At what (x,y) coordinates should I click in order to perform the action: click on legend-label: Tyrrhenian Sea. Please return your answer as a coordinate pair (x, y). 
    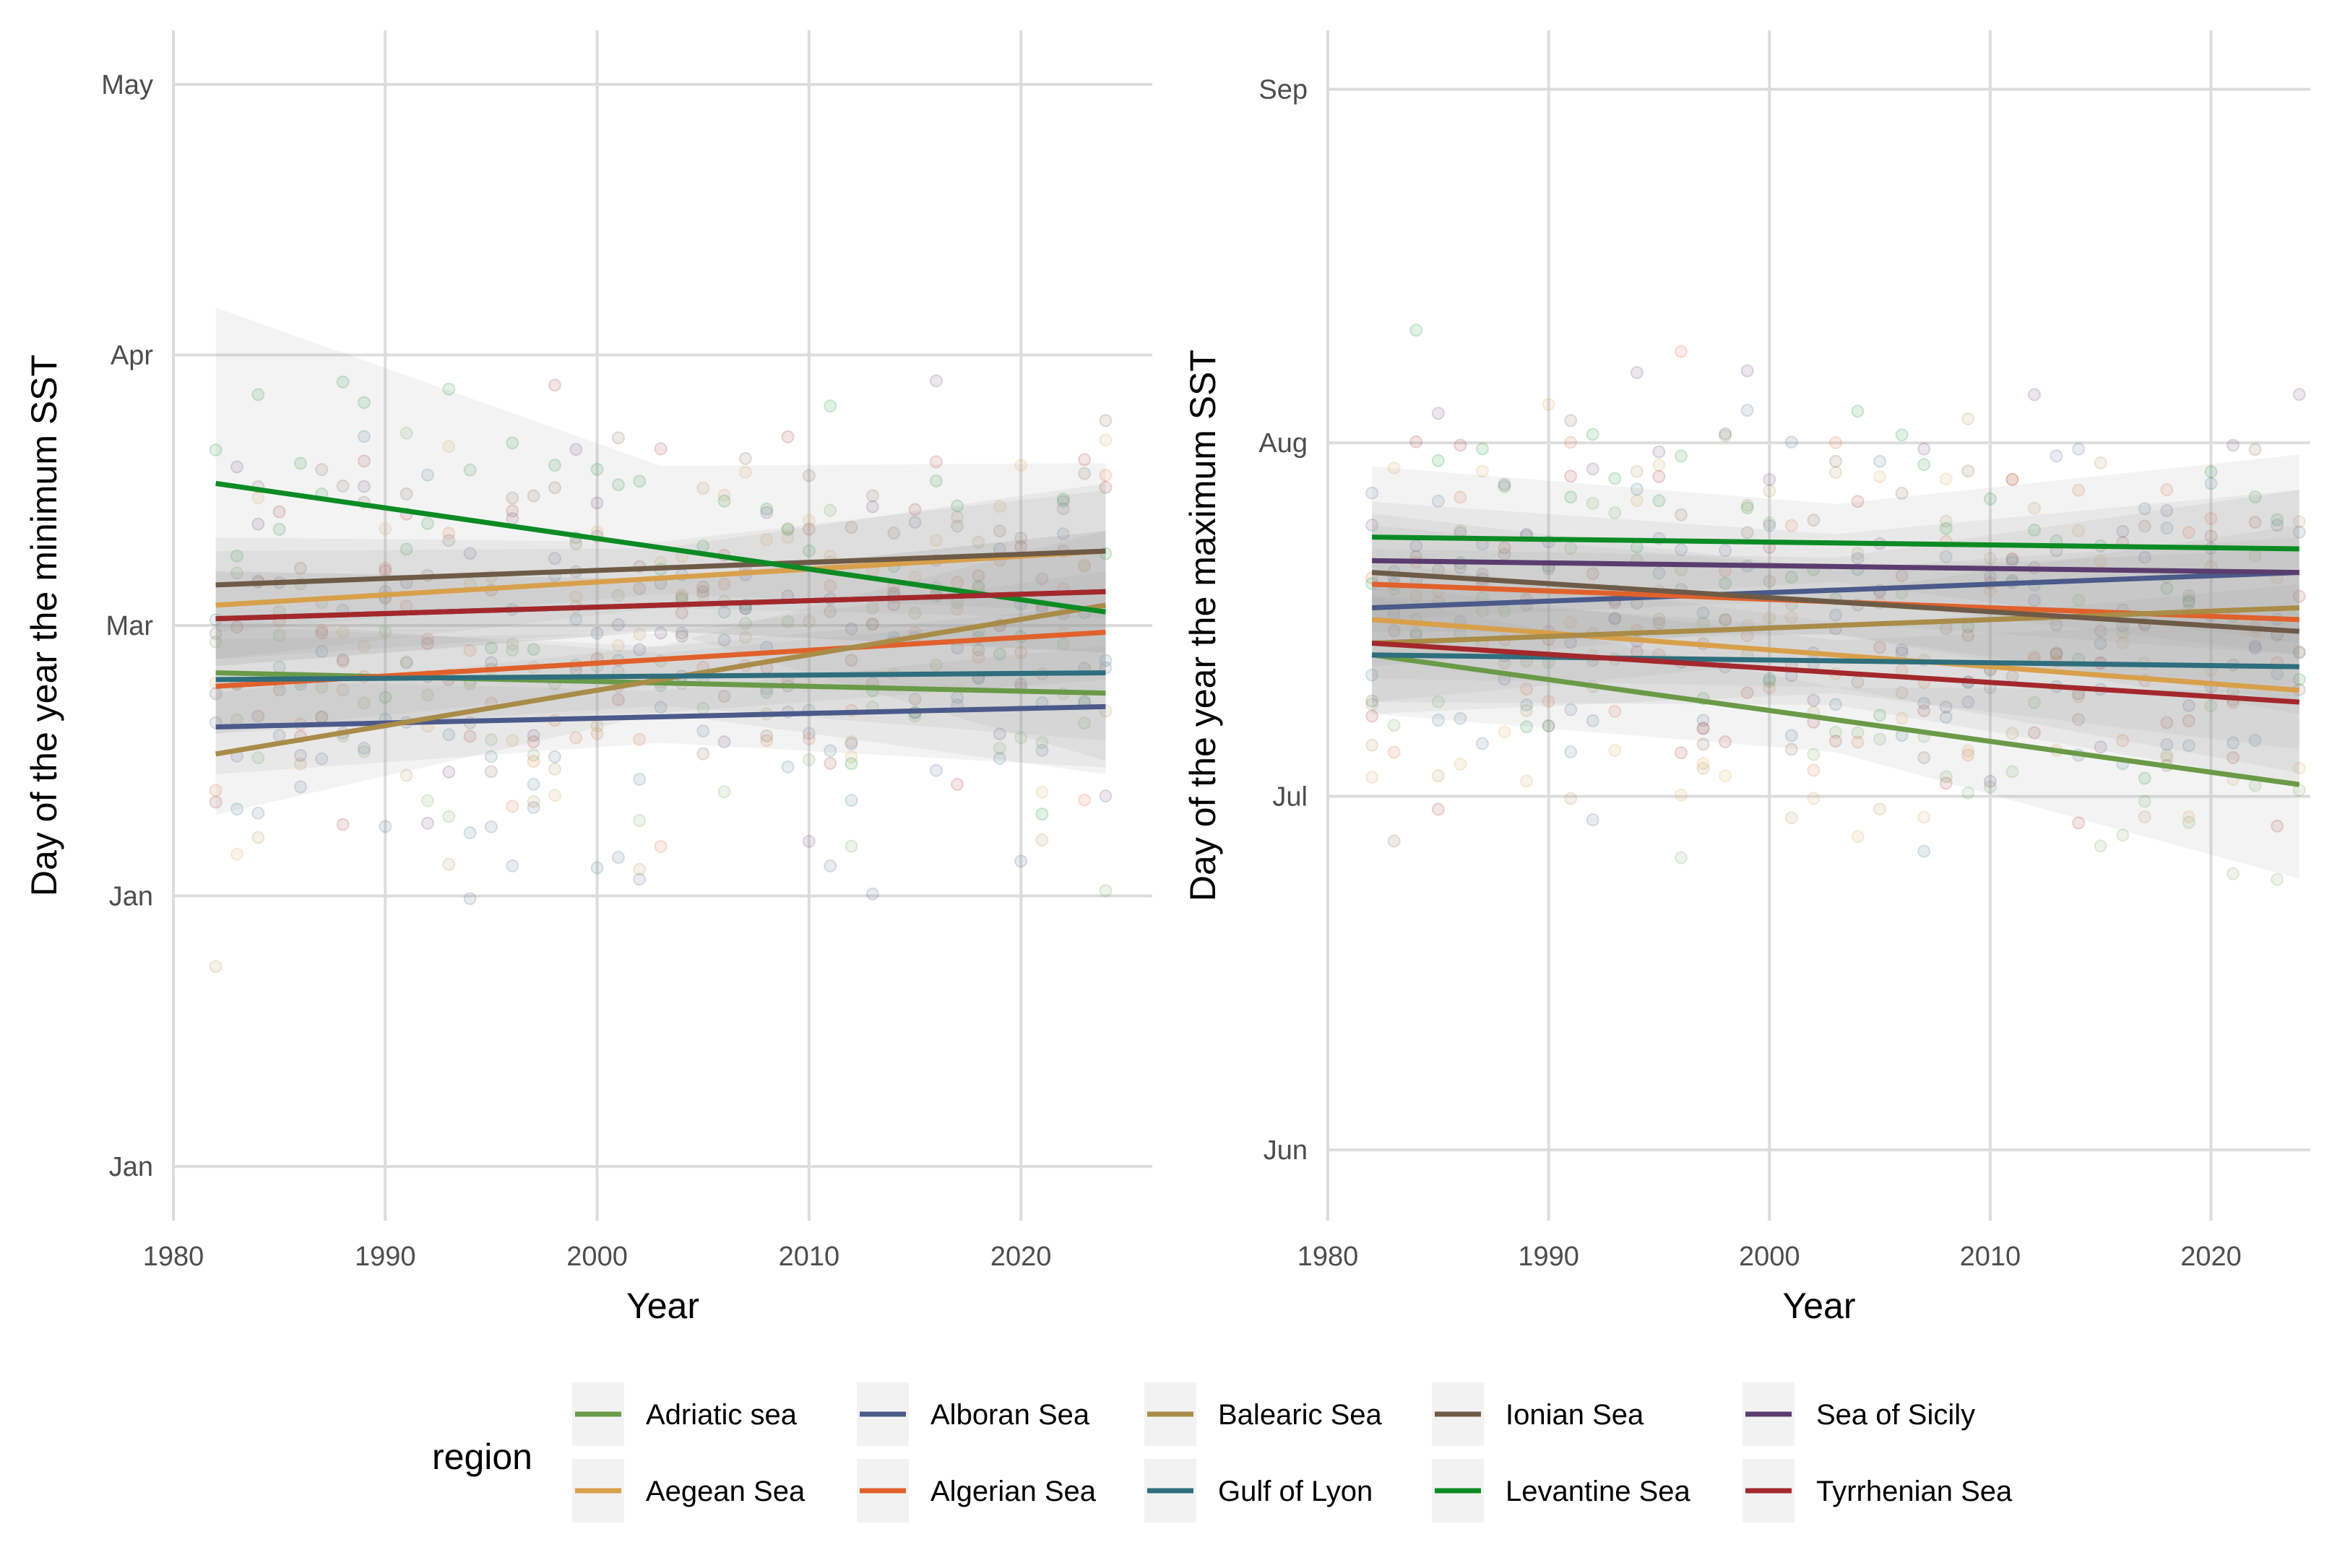
    Looking at the image, I should click on (1914, 1491).